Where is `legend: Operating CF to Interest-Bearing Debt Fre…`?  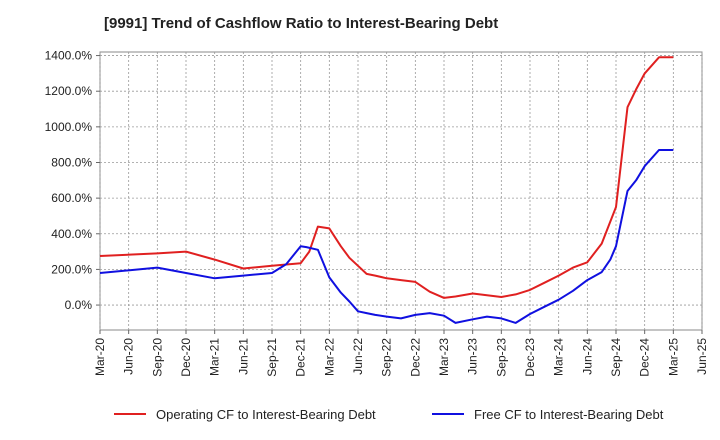 legend: Operating CF to Interest-Bearing Debt Fre… is located at coordinates (389, 414).